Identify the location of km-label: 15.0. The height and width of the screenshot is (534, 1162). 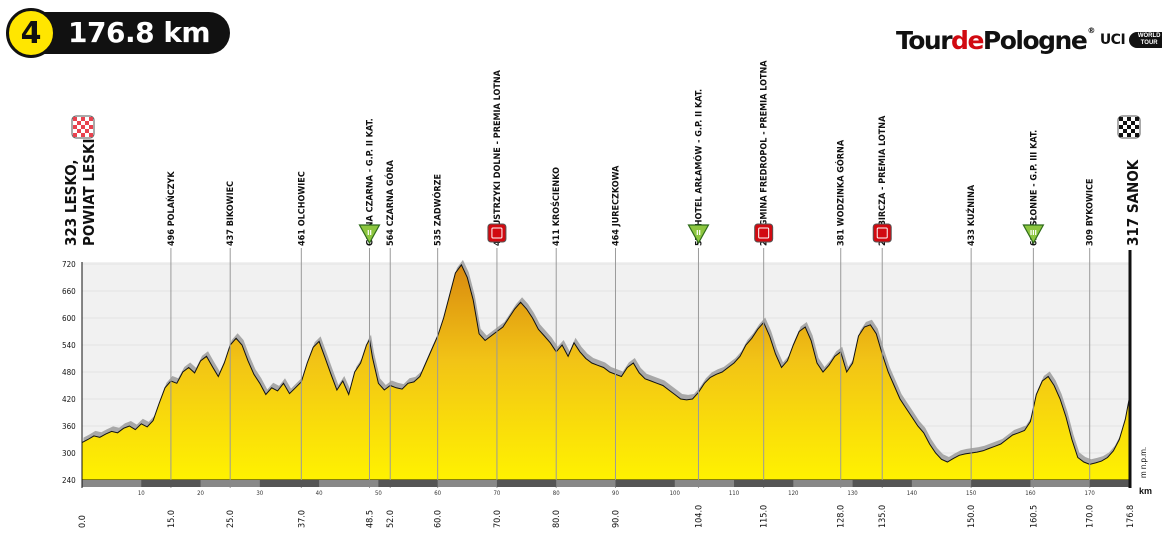
(172, 519).